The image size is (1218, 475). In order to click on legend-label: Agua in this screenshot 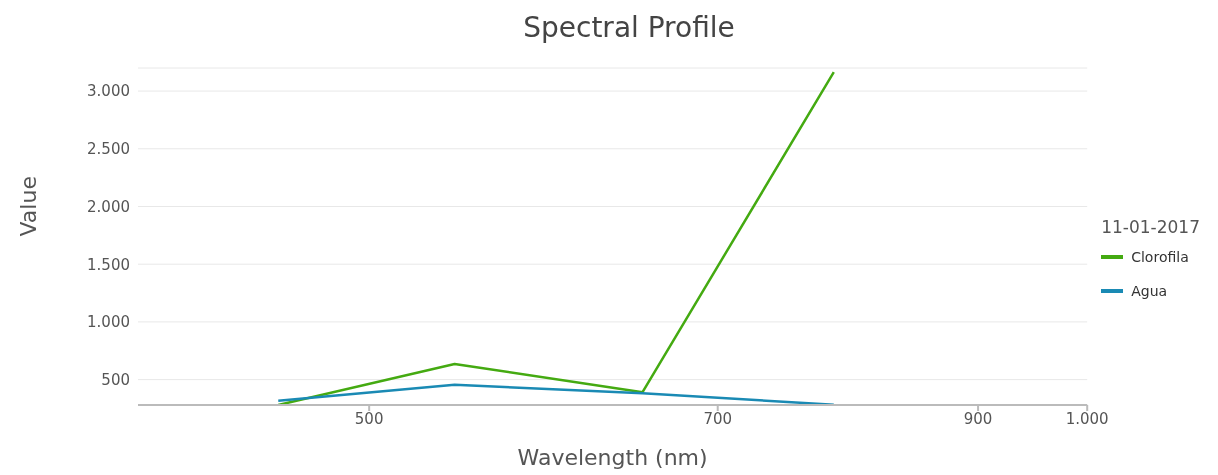, I will do `click(1149, 290)`.